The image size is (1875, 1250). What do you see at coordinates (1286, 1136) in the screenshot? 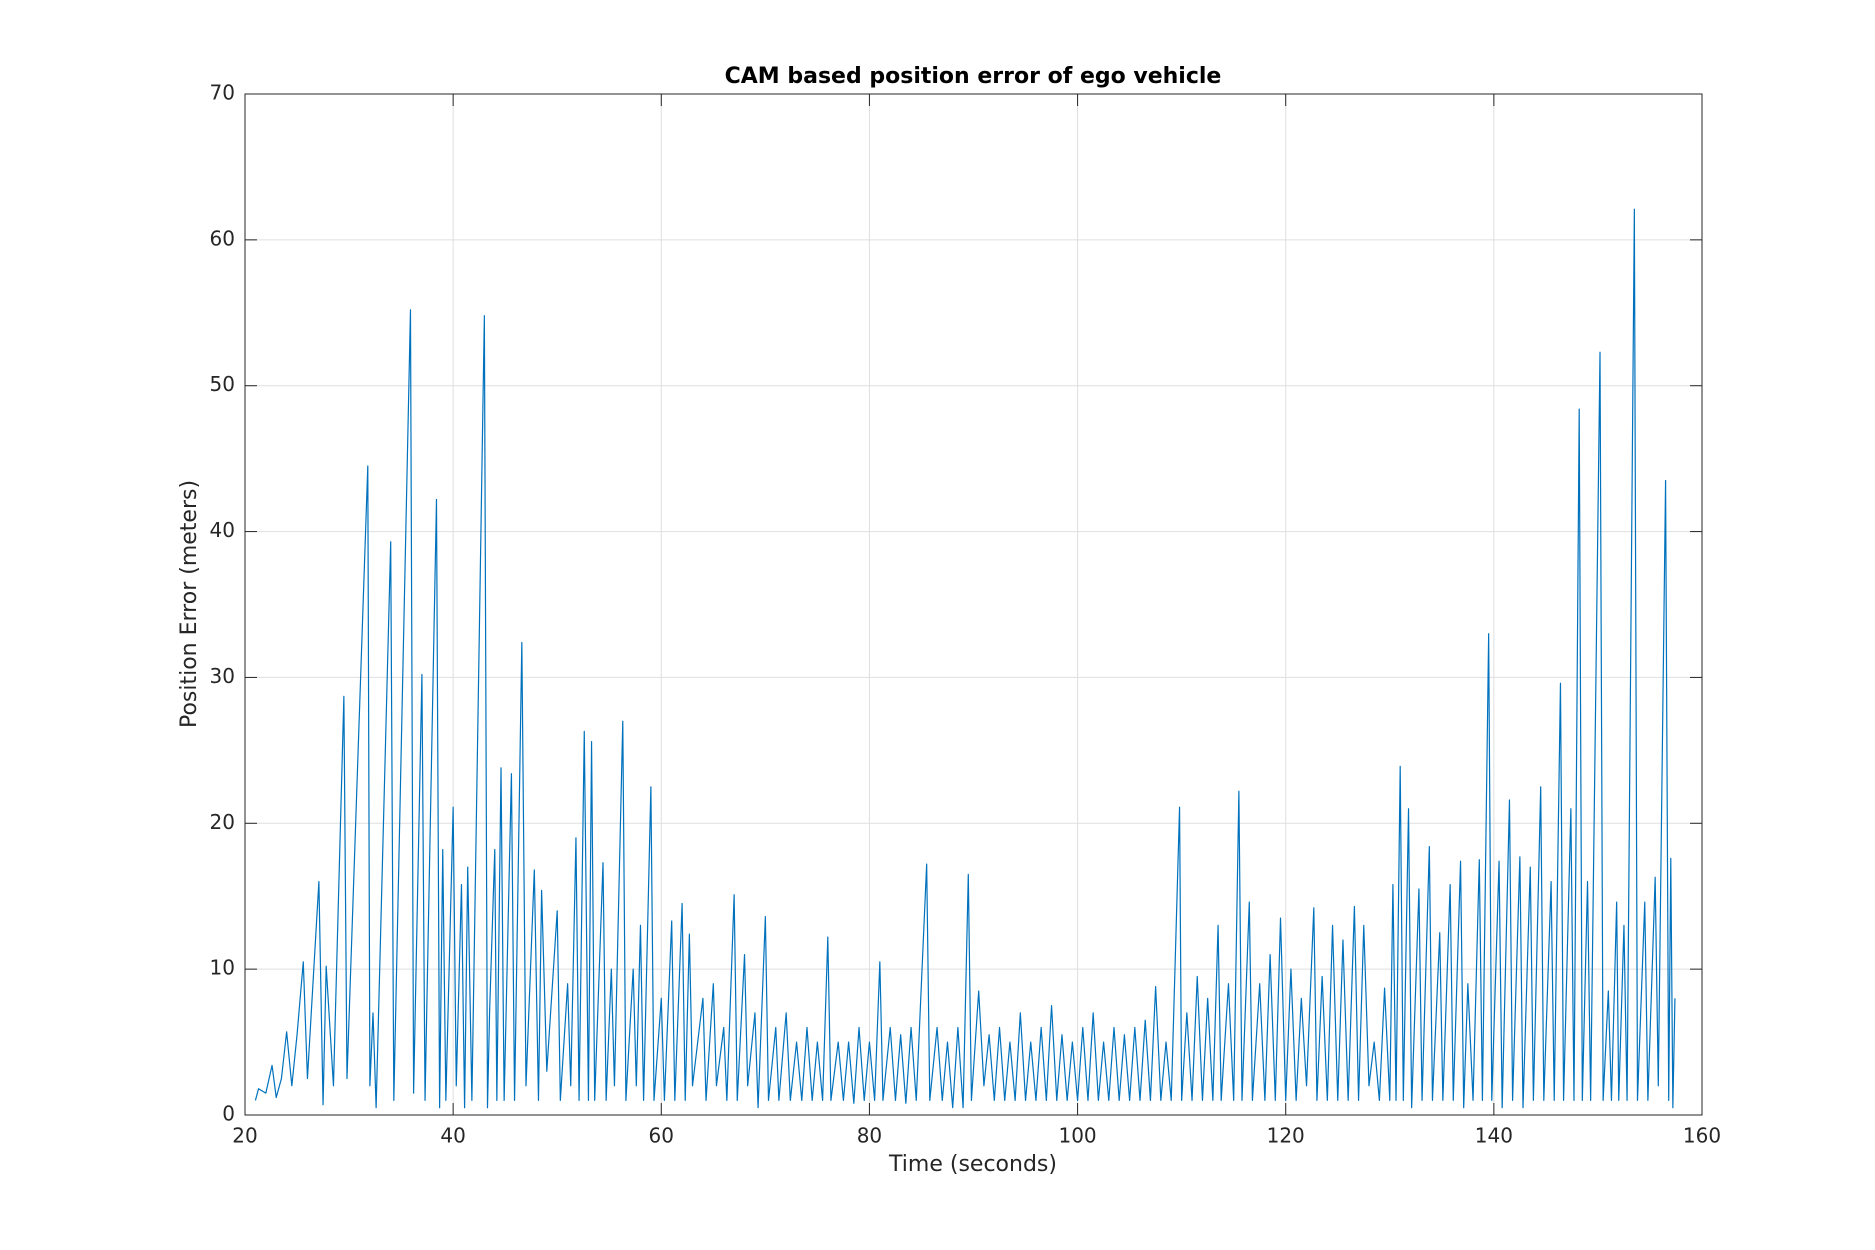
I see `x-tick-label: 120` at bounding box center [1286, 1136].